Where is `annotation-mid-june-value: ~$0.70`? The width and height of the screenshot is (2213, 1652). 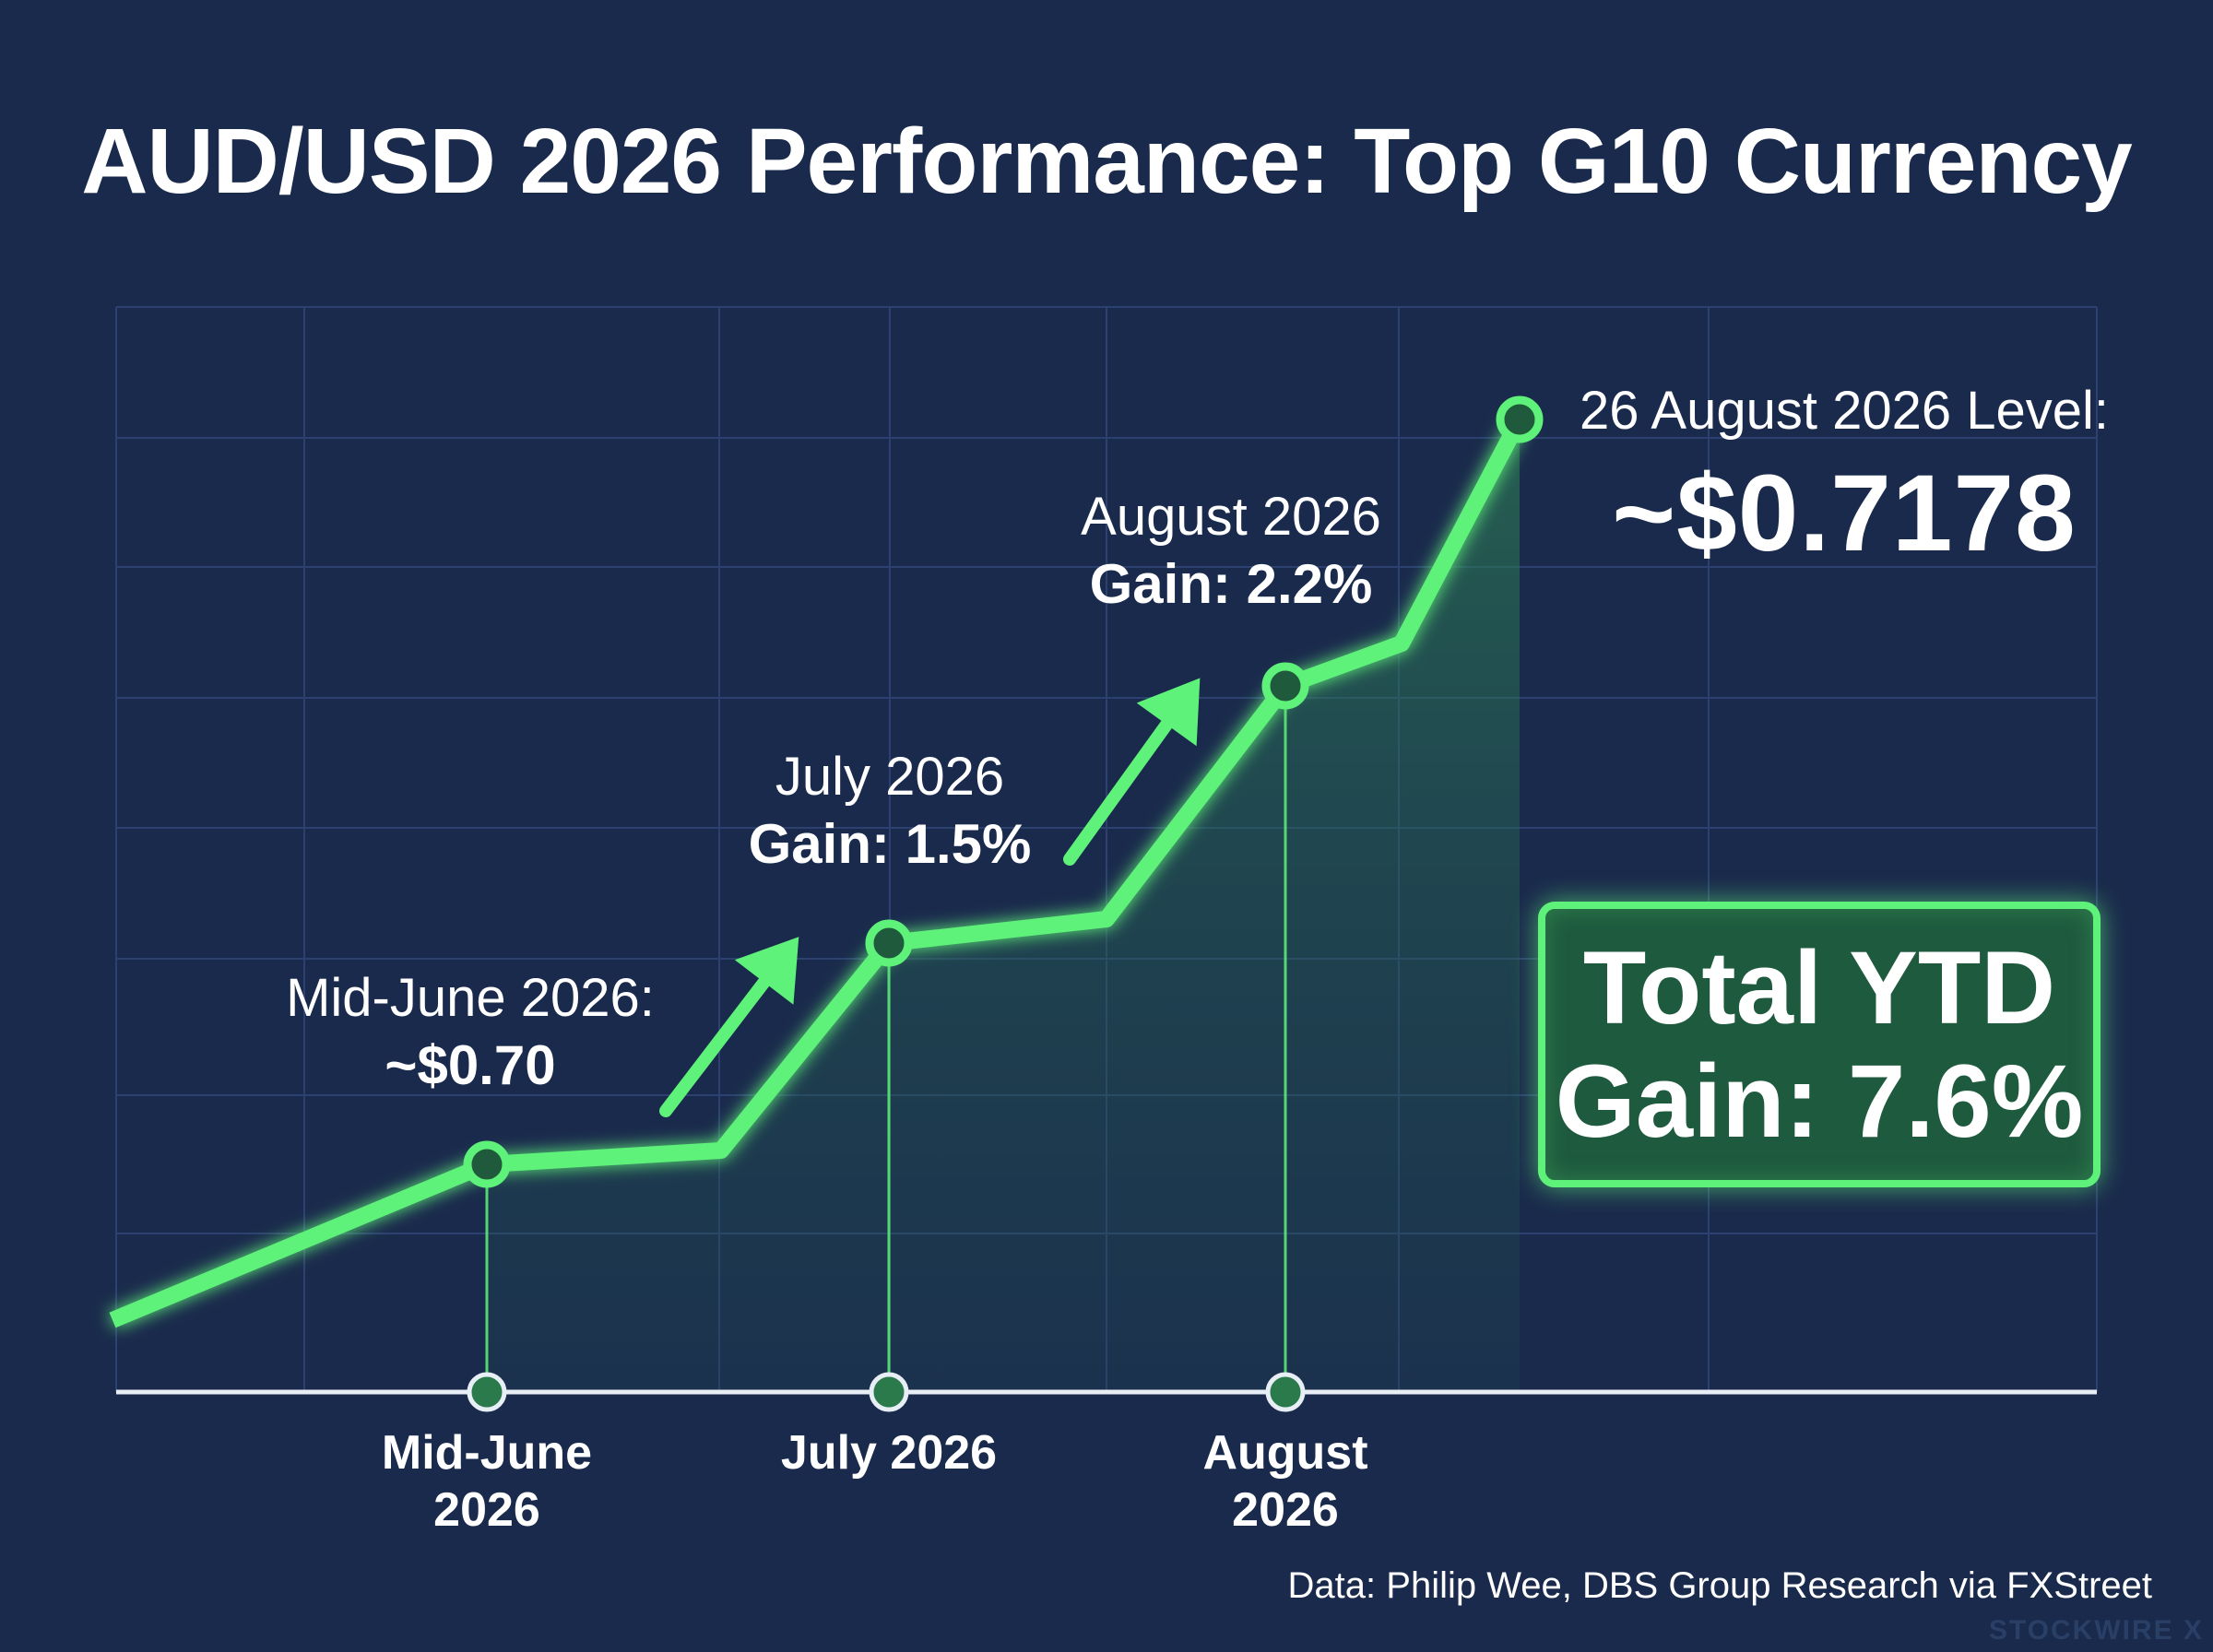
annotation-mid-june-value: ~$0.70 is located at coordinates (470, 1064).